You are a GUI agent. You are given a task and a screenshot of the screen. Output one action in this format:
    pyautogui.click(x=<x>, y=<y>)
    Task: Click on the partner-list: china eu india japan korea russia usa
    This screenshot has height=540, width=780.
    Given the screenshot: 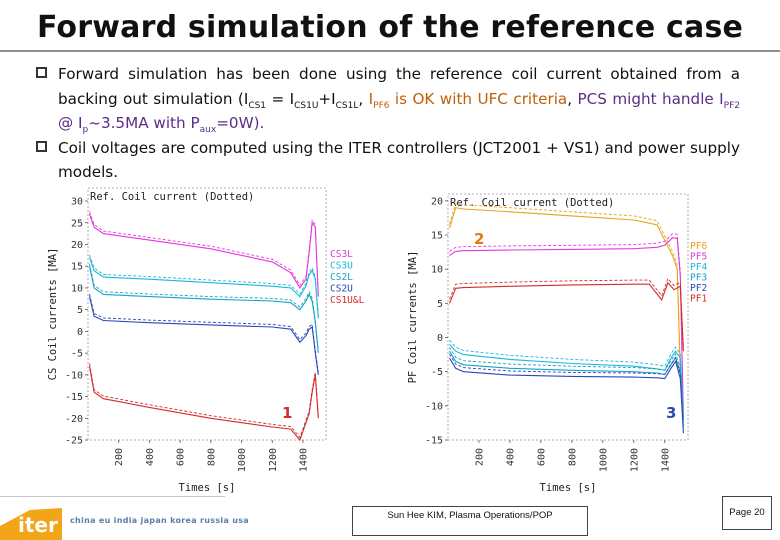 What is the action you would take?
    pyautogui.click(x=160, y=520)
    